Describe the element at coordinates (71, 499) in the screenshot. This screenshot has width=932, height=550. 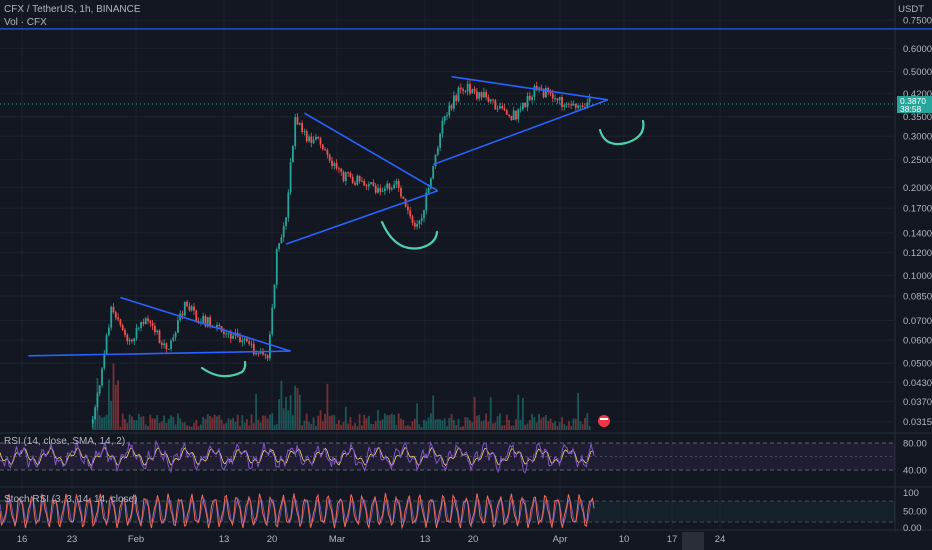
I see `stoch-rsi-indicator-label: Stoch RSI (3, 3, 14, 14, close)` at that location.